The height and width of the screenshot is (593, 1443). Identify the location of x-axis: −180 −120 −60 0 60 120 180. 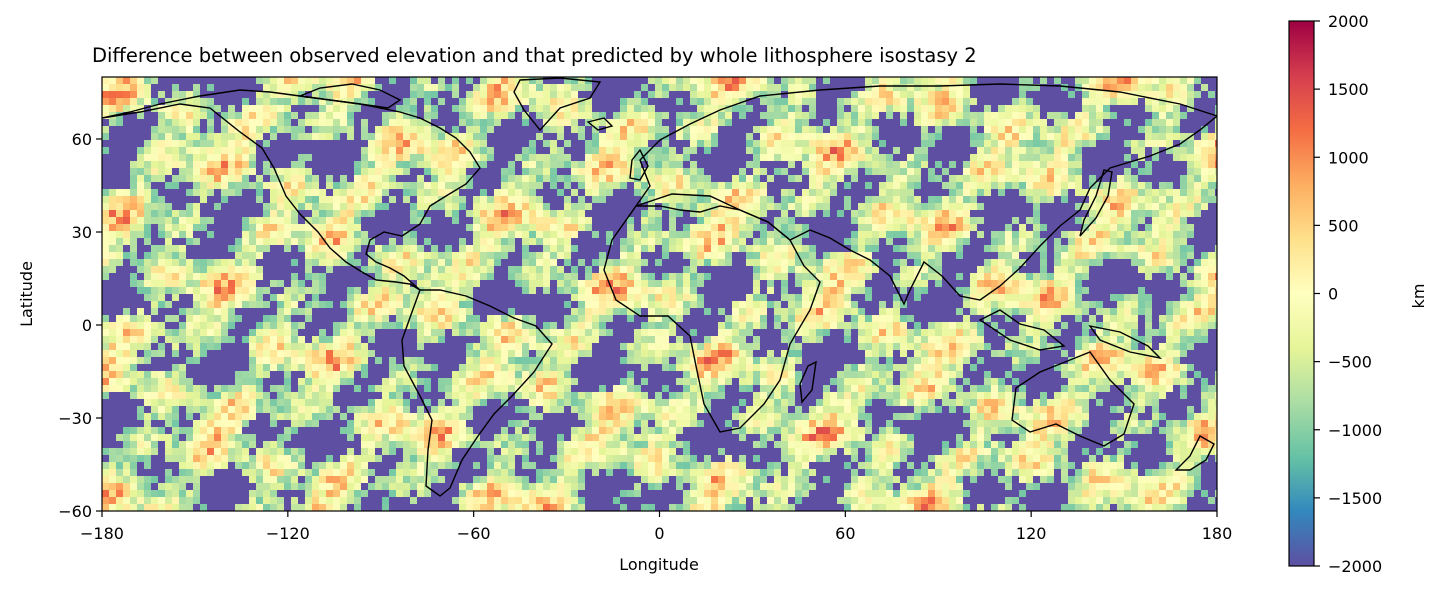
(656, 527).